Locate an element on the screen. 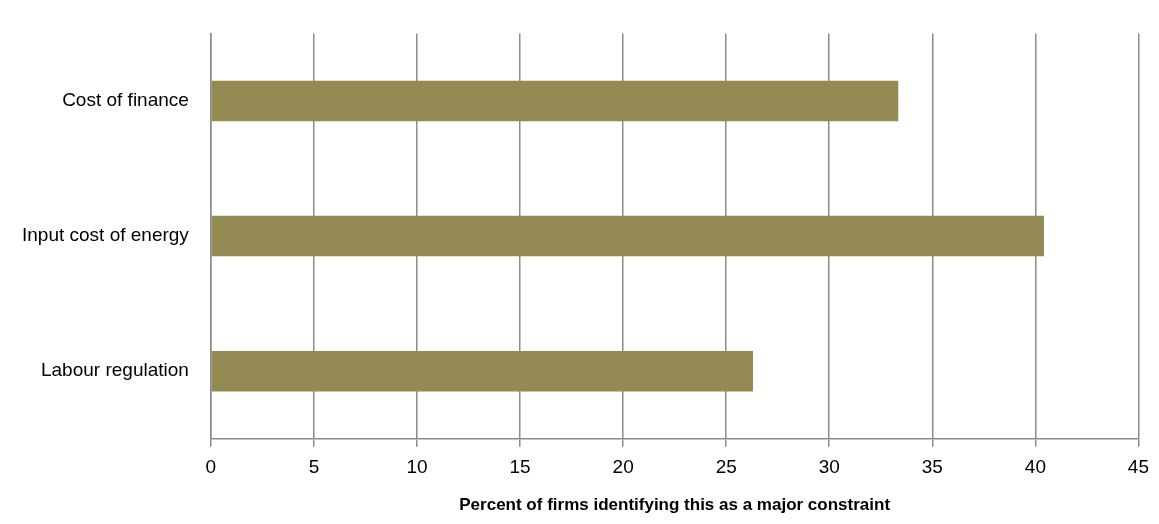 This screenshot has width=1159, height=524. x-tick-label: 35 is located at coordinates (932, 467).